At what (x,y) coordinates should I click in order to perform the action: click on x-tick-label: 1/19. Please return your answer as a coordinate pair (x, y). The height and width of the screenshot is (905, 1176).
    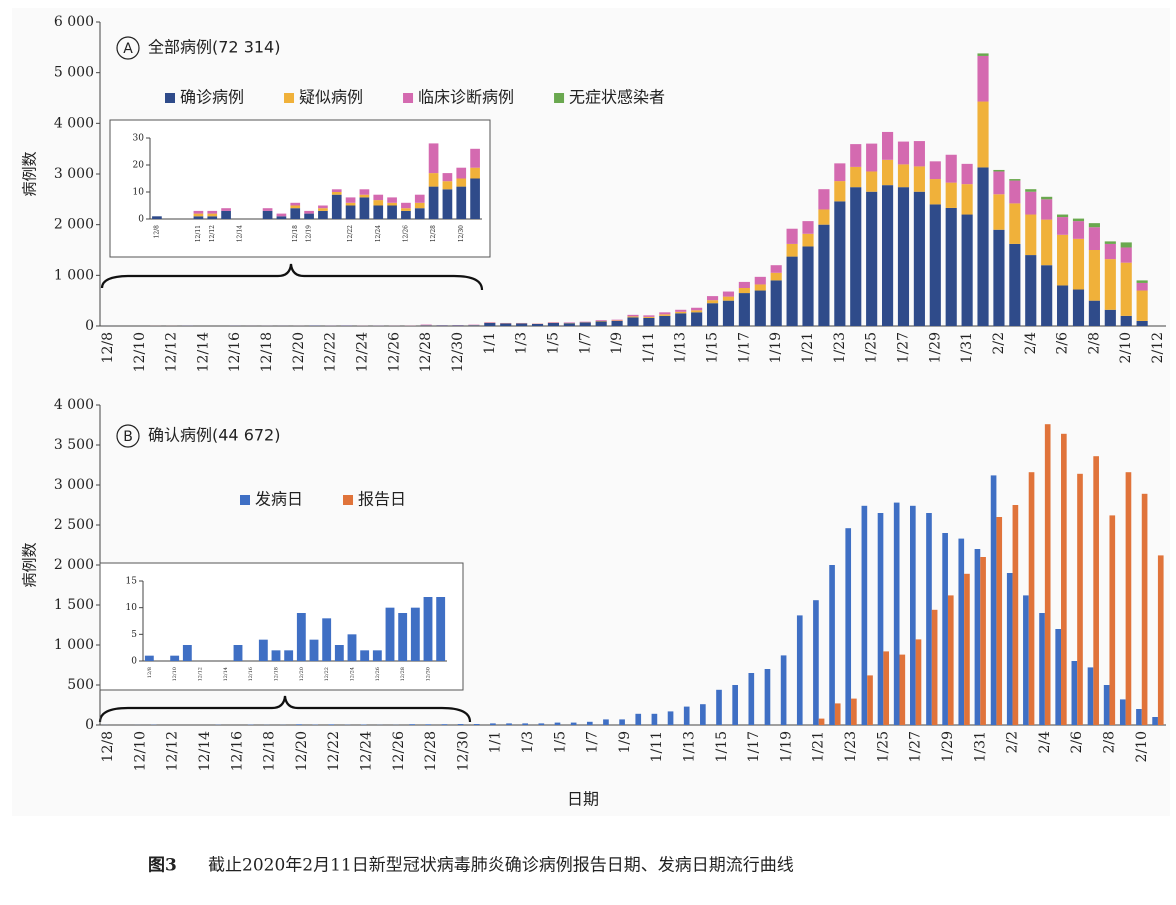
    Looking at the image, I should click on (786, 746).